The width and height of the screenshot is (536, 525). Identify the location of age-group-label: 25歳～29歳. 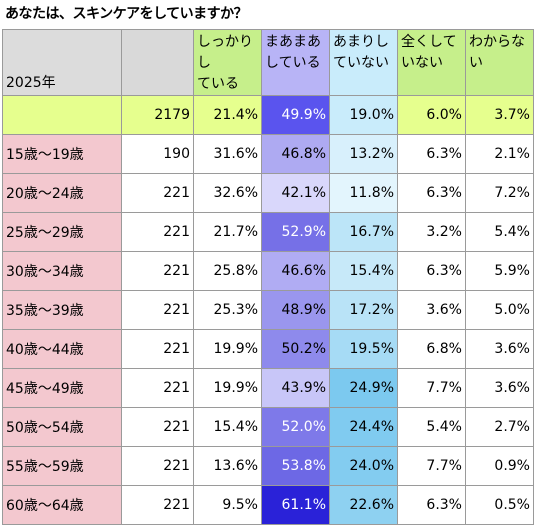
(62, 232).